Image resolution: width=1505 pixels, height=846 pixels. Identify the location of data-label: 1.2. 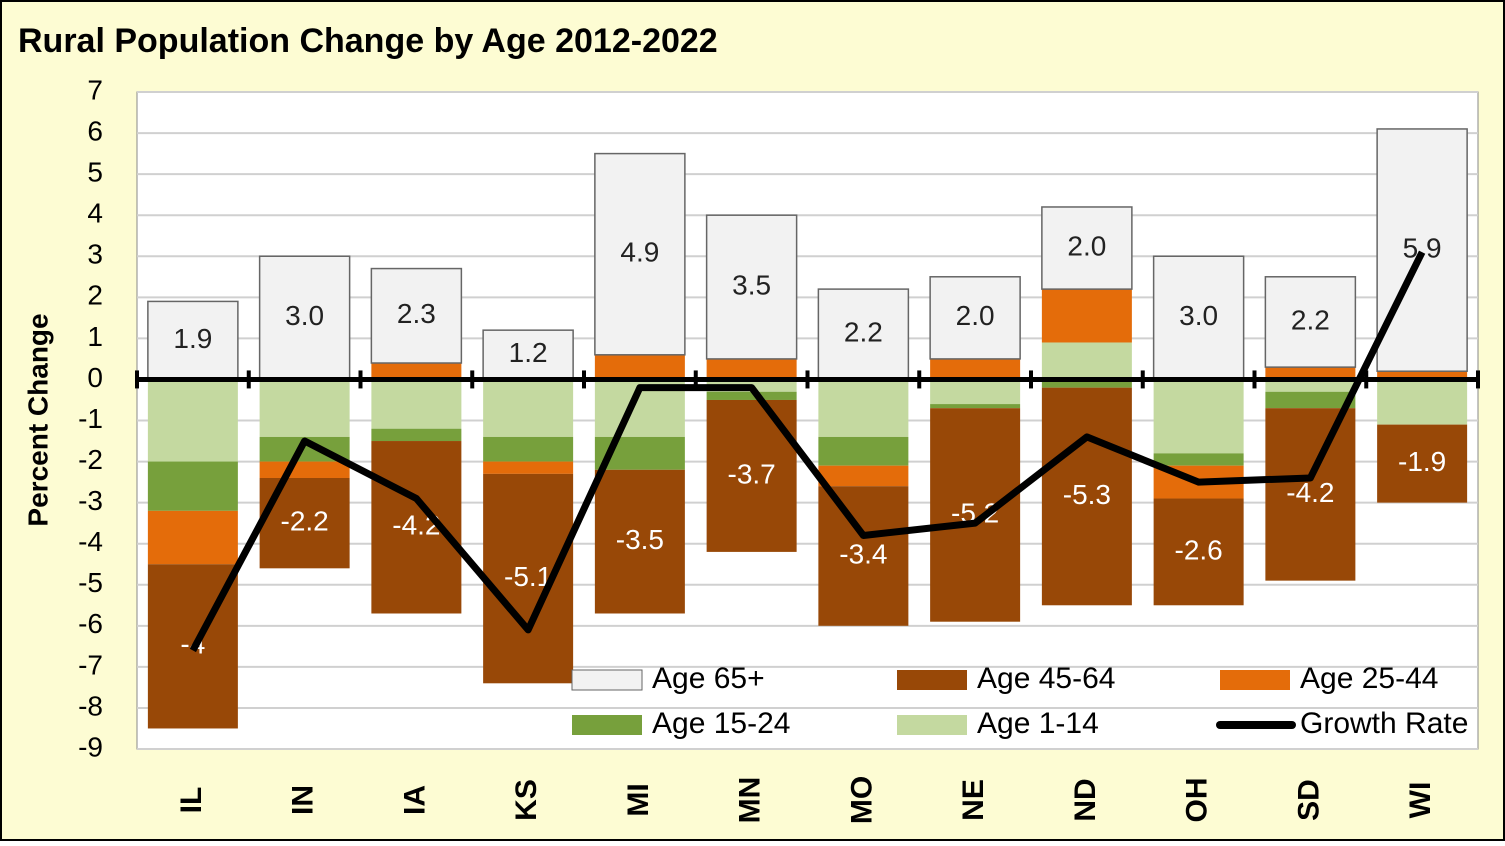
(528, 352).